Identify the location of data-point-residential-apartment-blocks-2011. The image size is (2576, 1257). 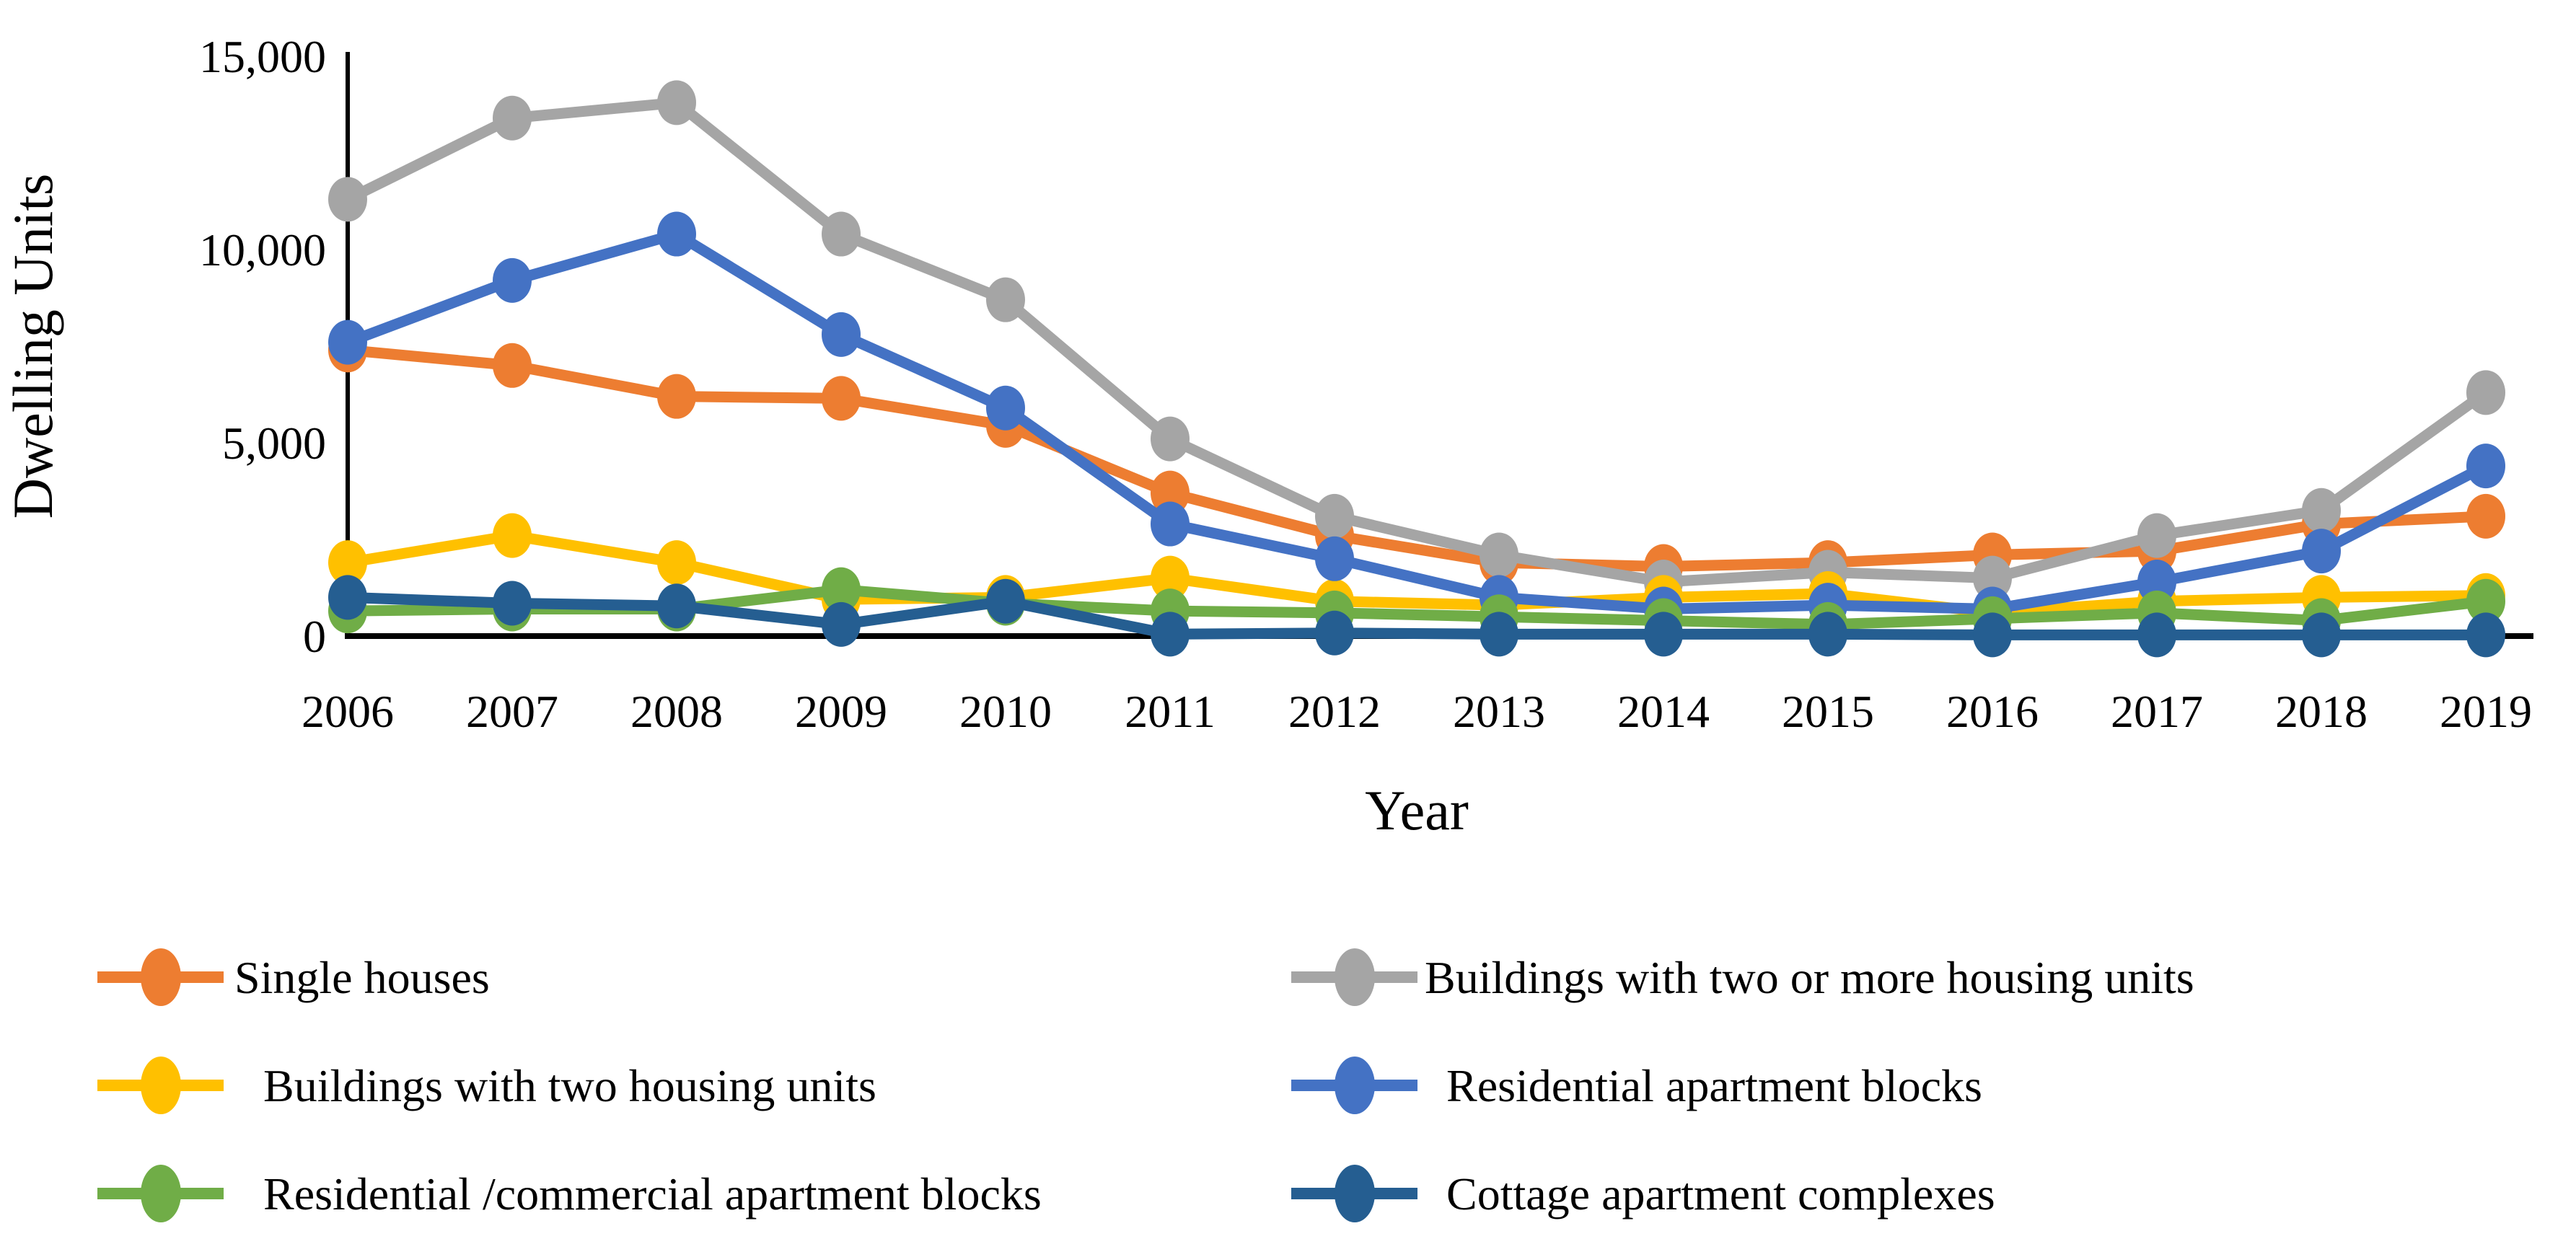
(1170, 524).